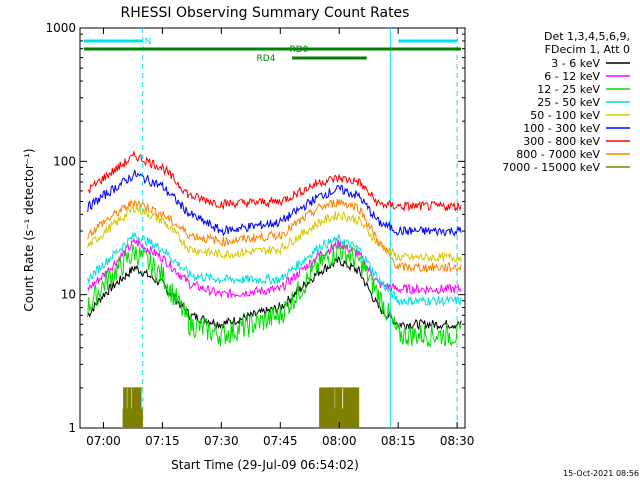 This screenshot has height=480, width=640. I want to click on state-bar-label: N, so click(148, 42).